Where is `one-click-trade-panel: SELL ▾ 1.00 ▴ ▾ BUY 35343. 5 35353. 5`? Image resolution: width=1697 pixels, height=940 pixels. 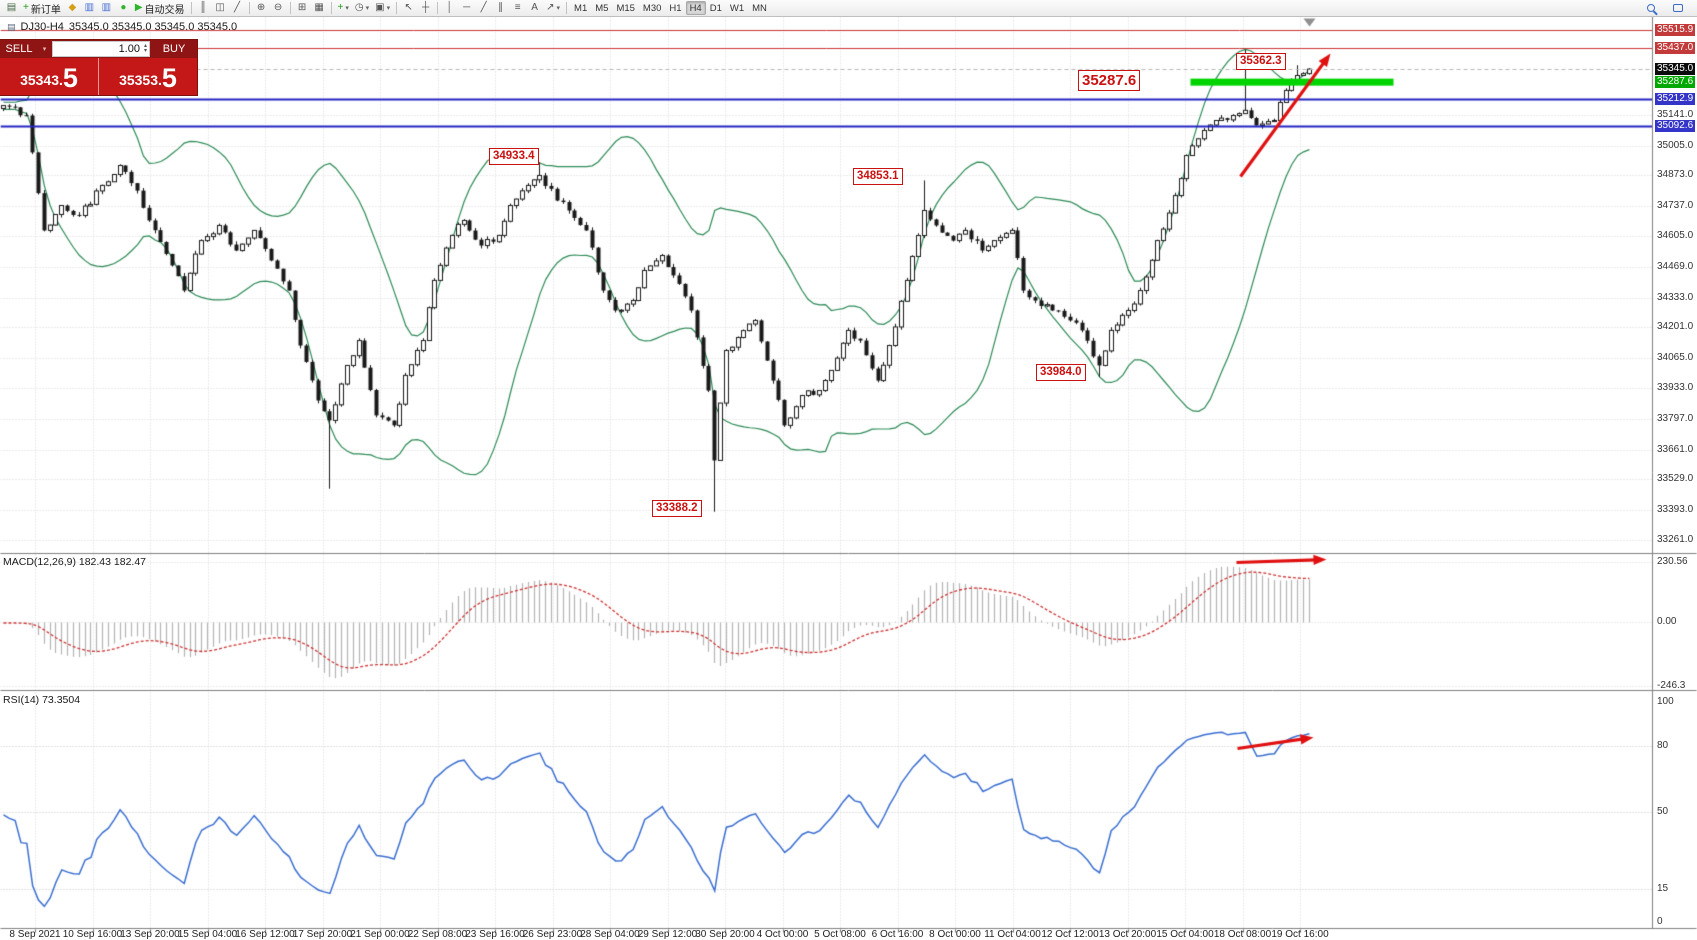 one-click-trade-panel: SELL ▾ 1.00 ▴ ▾ BUY 35343. 5 35353. 5 is located at coordinates (98, 67).